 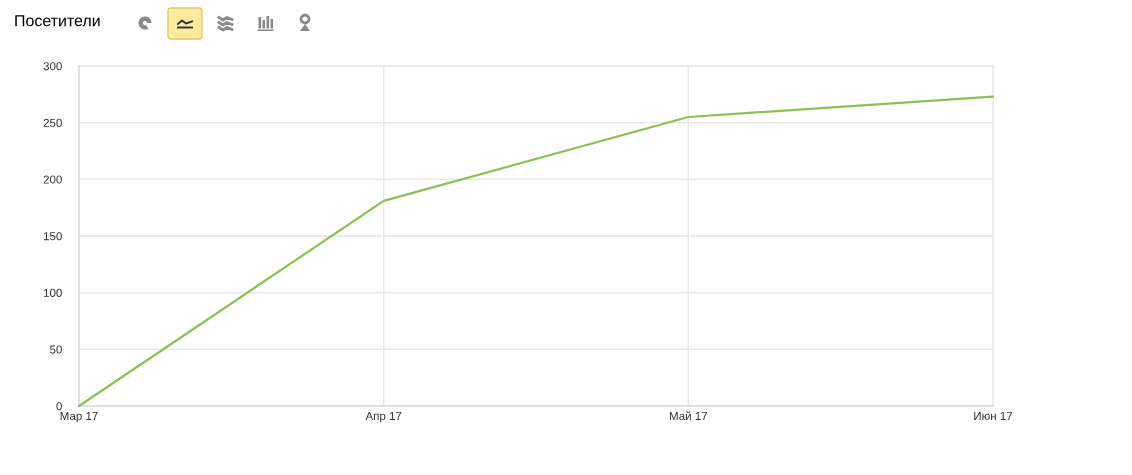 I want to click on y-tick-label: 300, so click(x=52, y=66).